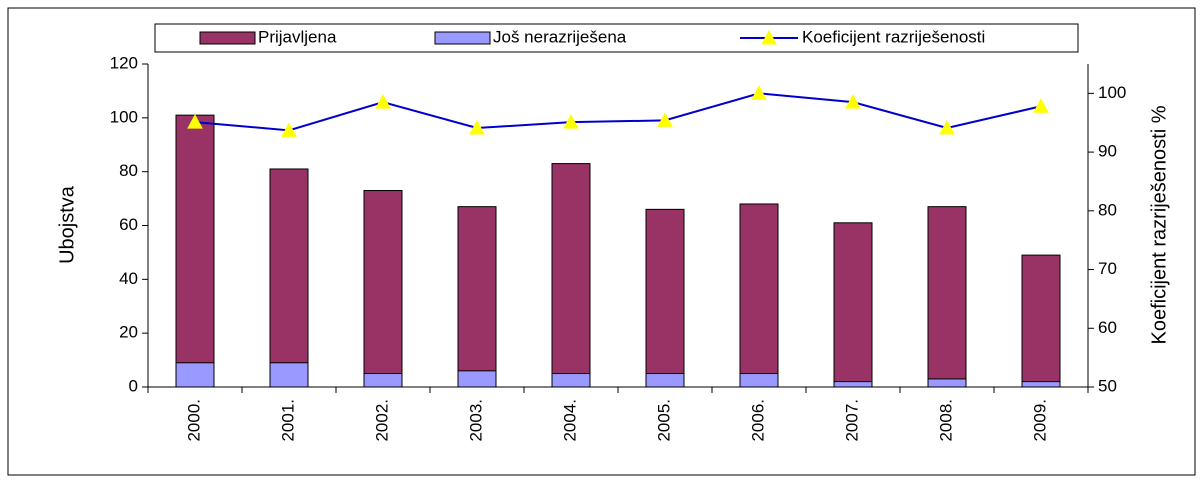 The width and height of the screenshot is (1200, 481). I want to click on legend-label: Prijavljena, so click(297, 36).